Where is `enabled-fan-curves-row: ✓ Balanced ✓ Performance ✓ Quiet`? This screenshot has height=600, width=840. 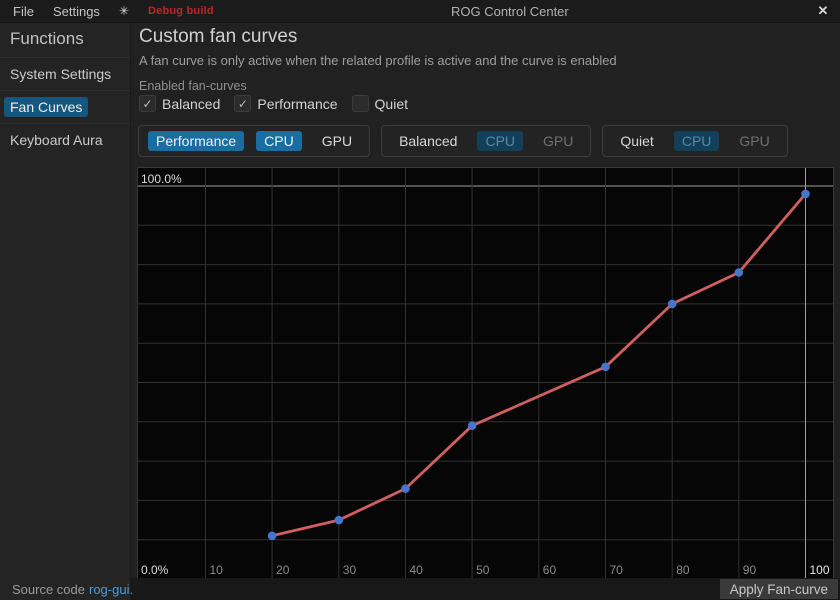
enabled-fan-curves-row: ✓ Balanced ✓ Performance ✓ Quiet is located at coordinates (273, 103).